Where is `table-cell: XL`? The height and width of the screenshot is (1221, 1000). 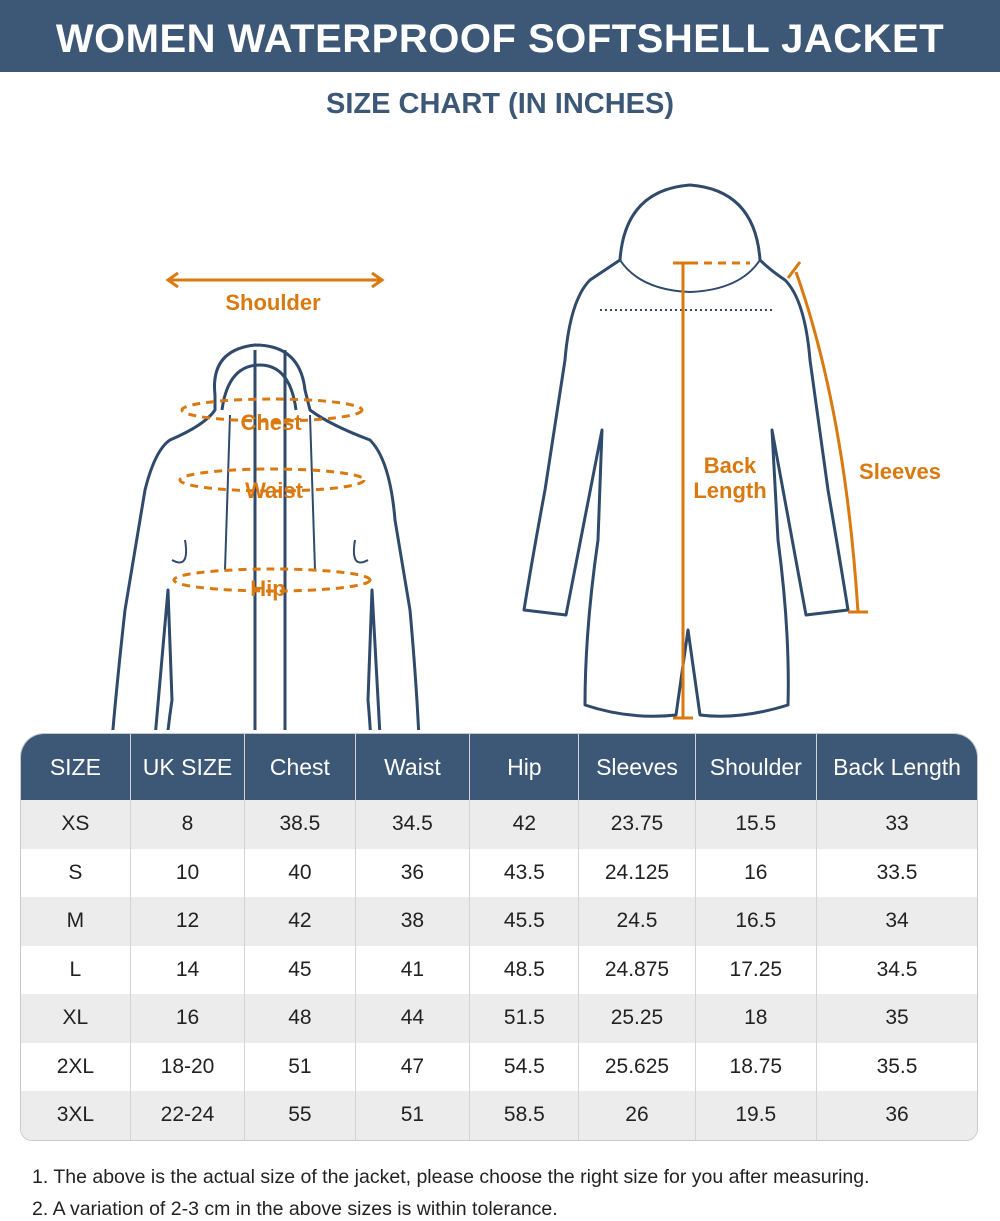 table-cell: XL is located at coordinates (76, 1018).